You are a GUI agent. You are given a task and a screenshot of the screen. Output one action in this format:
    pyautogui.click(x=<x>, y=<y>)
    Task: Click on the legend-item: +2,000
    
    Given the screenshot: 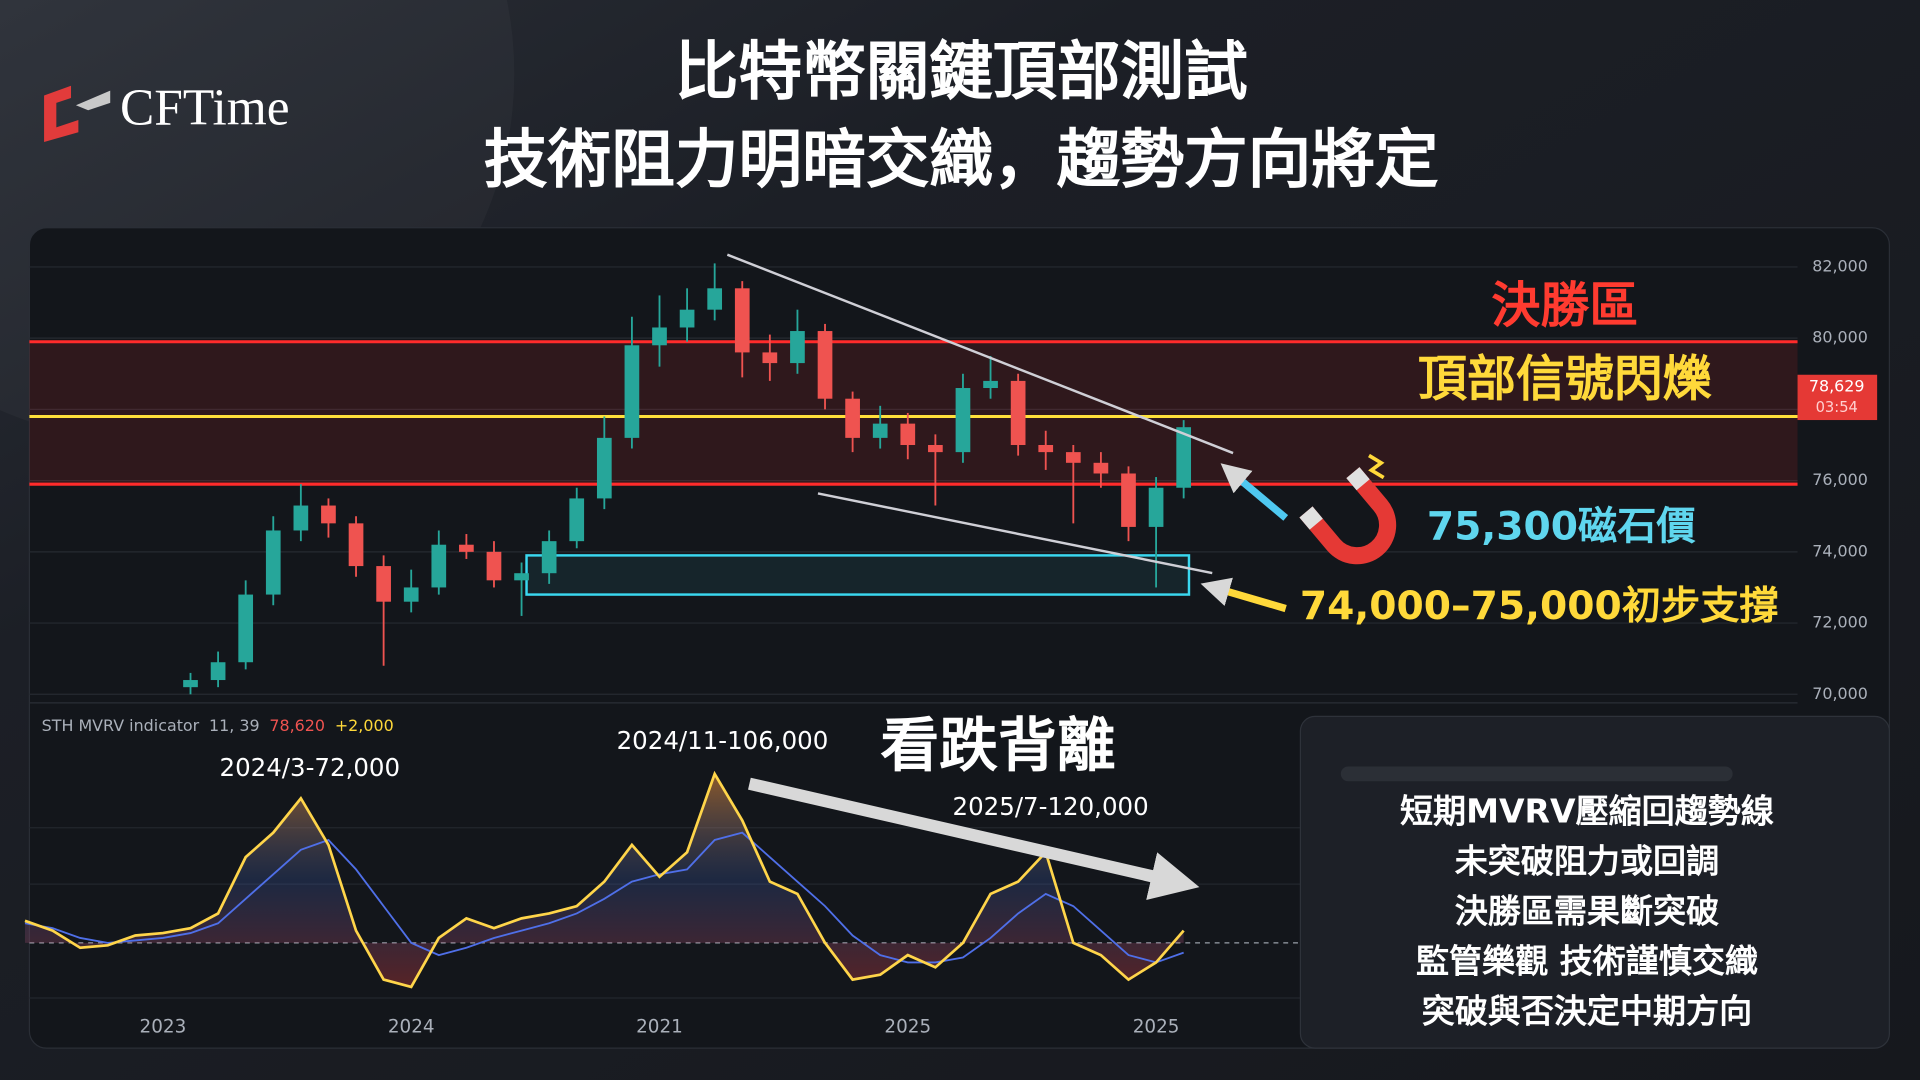 What is the action you would take?
    pyautogui.click(x=364, y=725)
    